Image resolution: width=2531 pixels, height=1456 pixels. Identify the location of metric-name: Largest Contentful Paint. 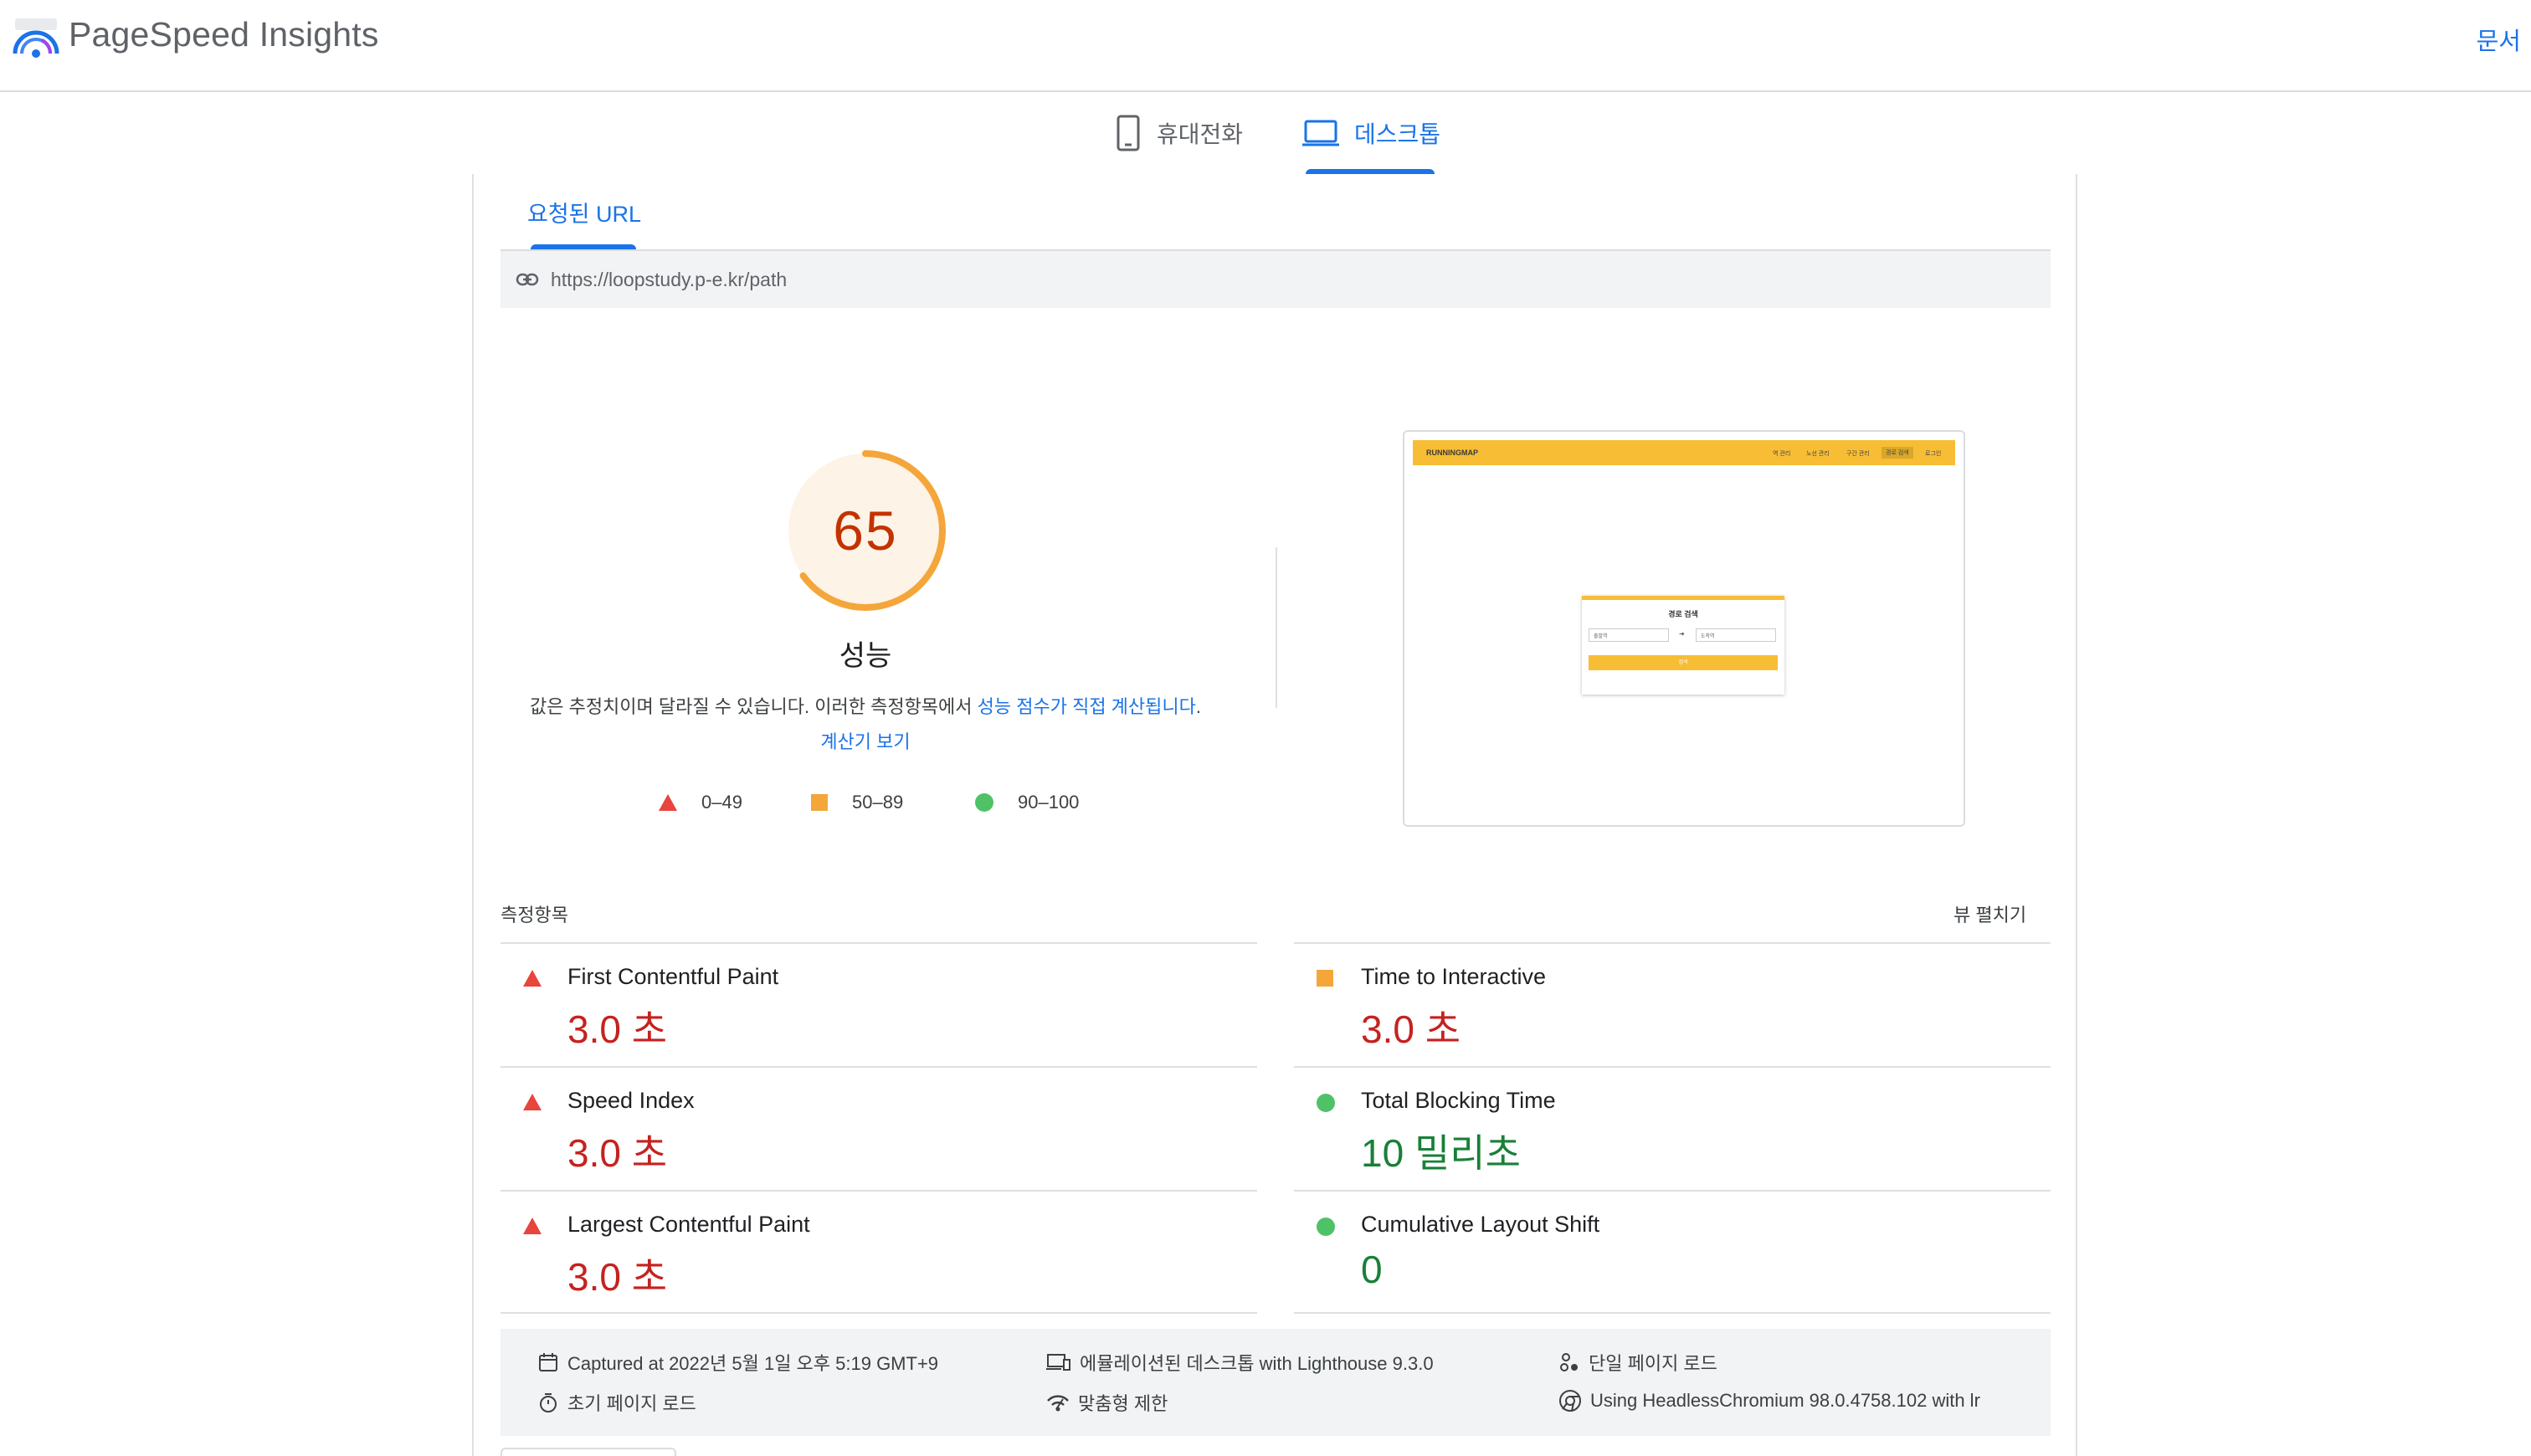
(688, 1224).